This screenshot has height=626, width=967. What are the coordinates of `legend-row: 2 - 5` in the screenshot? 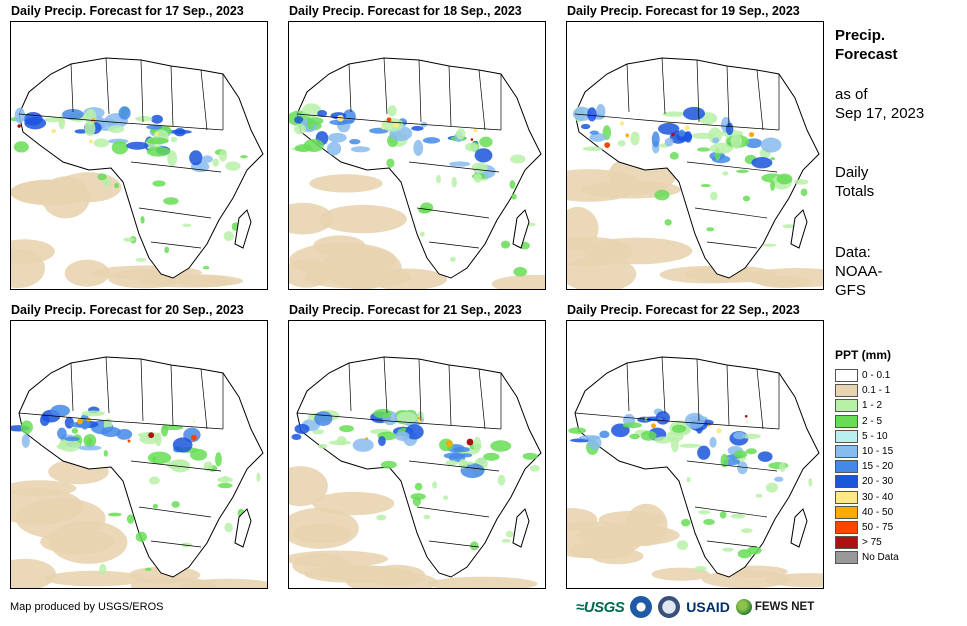 It's located at (867, 421).